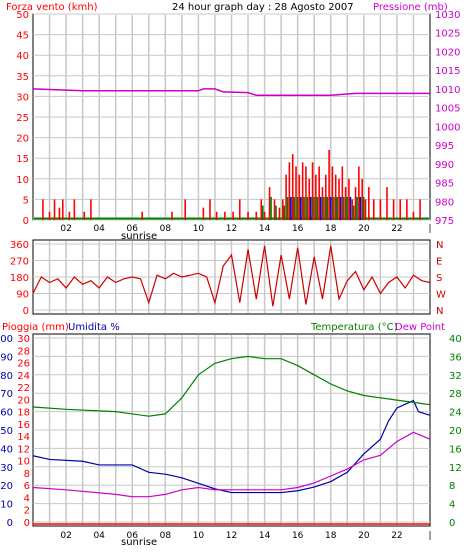 Image resolution: width=466 pixels, height=556 pixels. I want to click on date-title: 24 hour graph day : 28 Agosto 2007, so click(263, 7).